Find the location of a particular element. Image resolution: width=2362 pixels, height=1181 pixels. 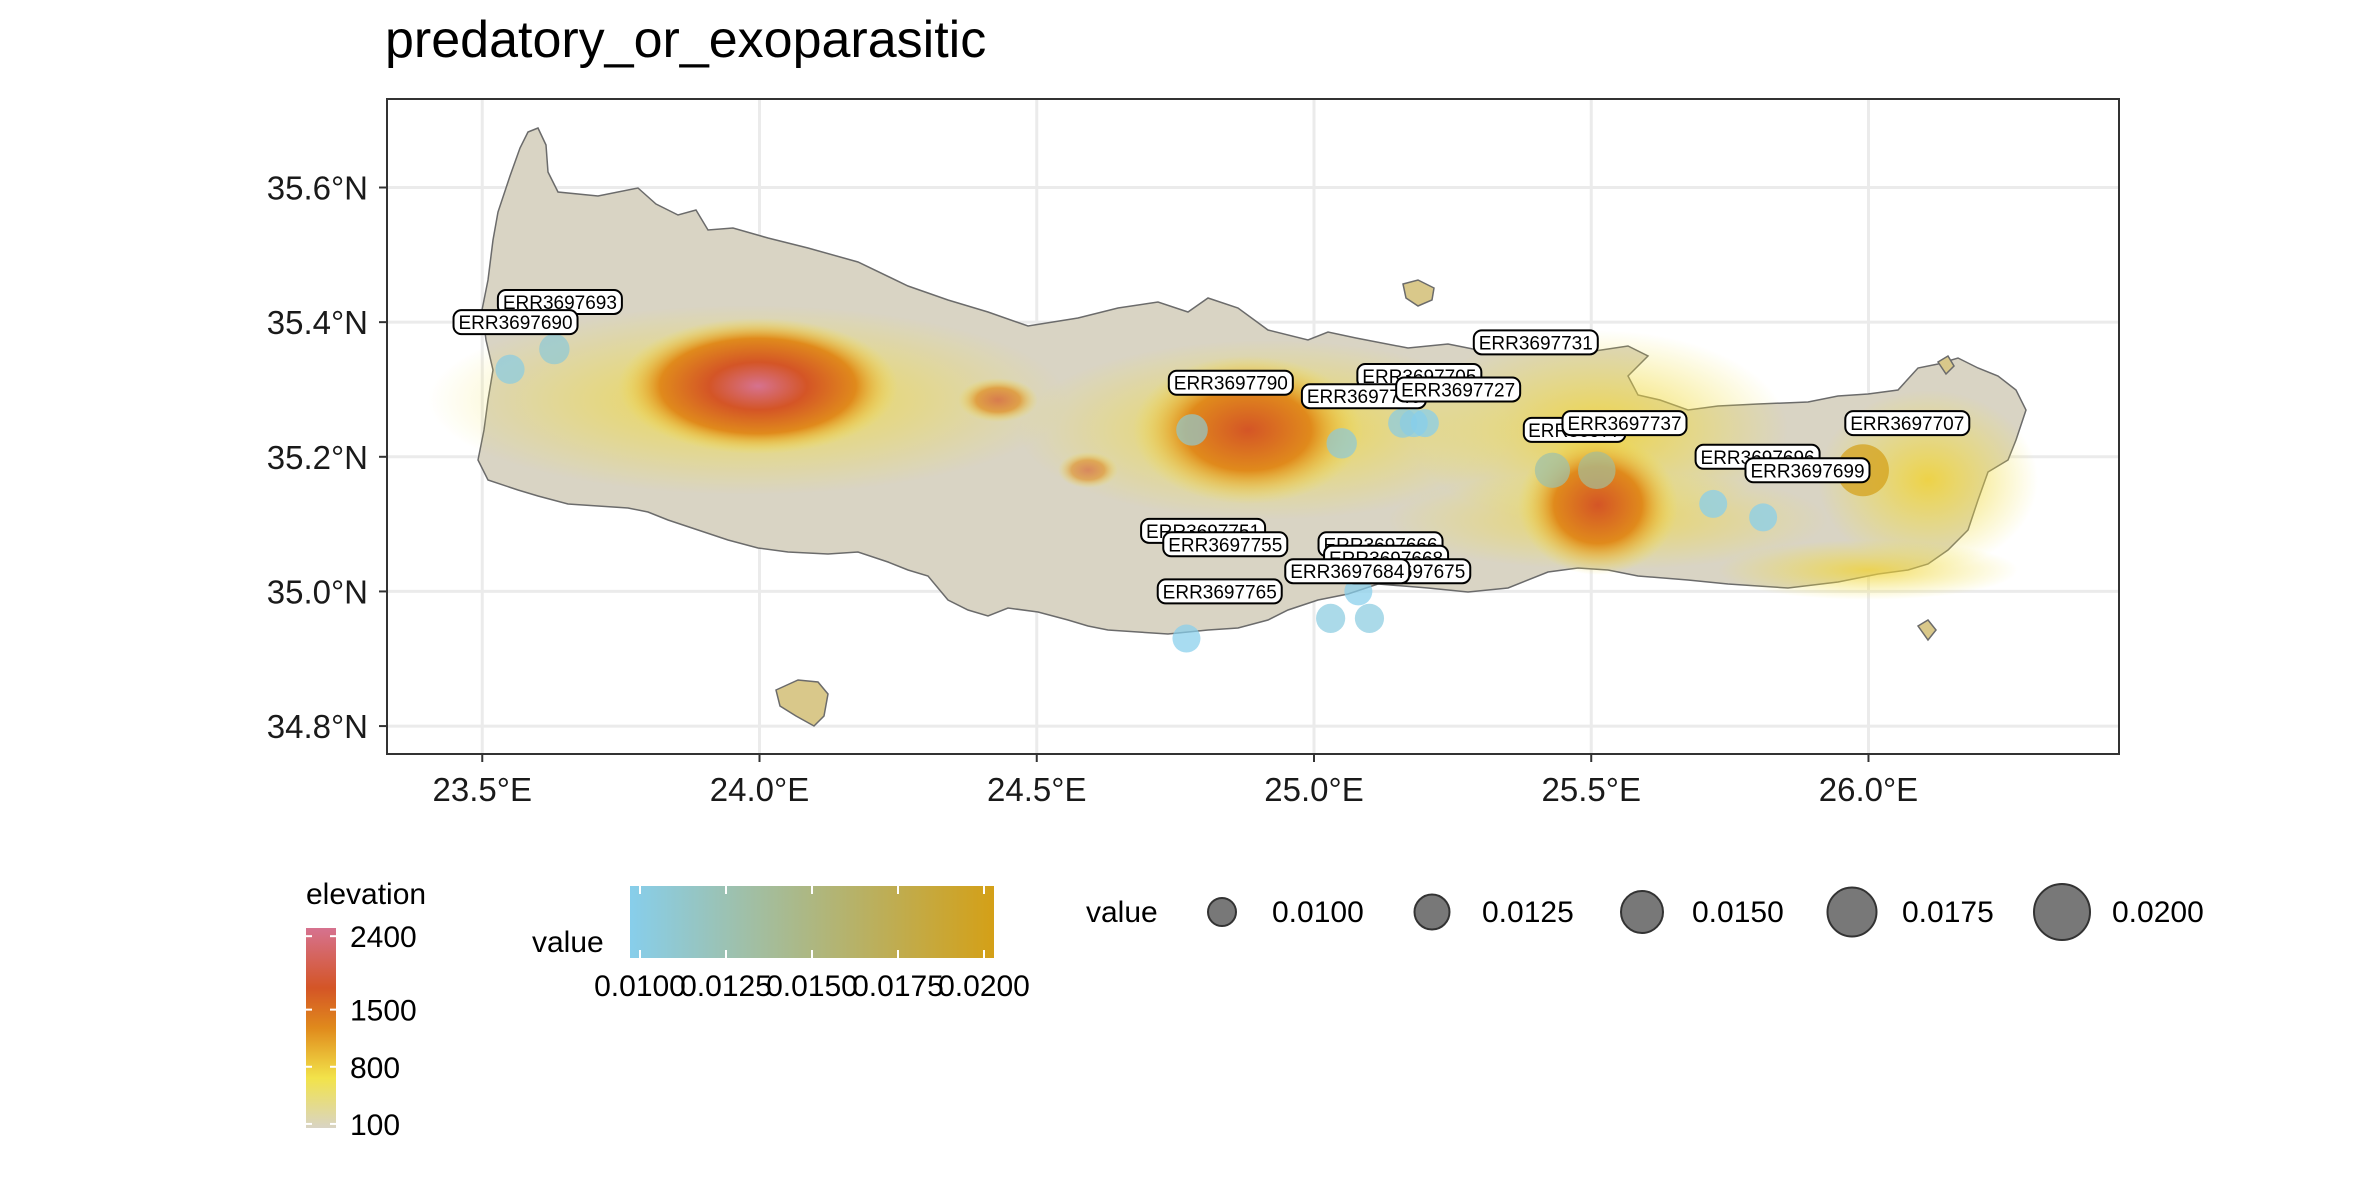

size-legend-label: 0.0125 is located at coordinates (1528, 912).